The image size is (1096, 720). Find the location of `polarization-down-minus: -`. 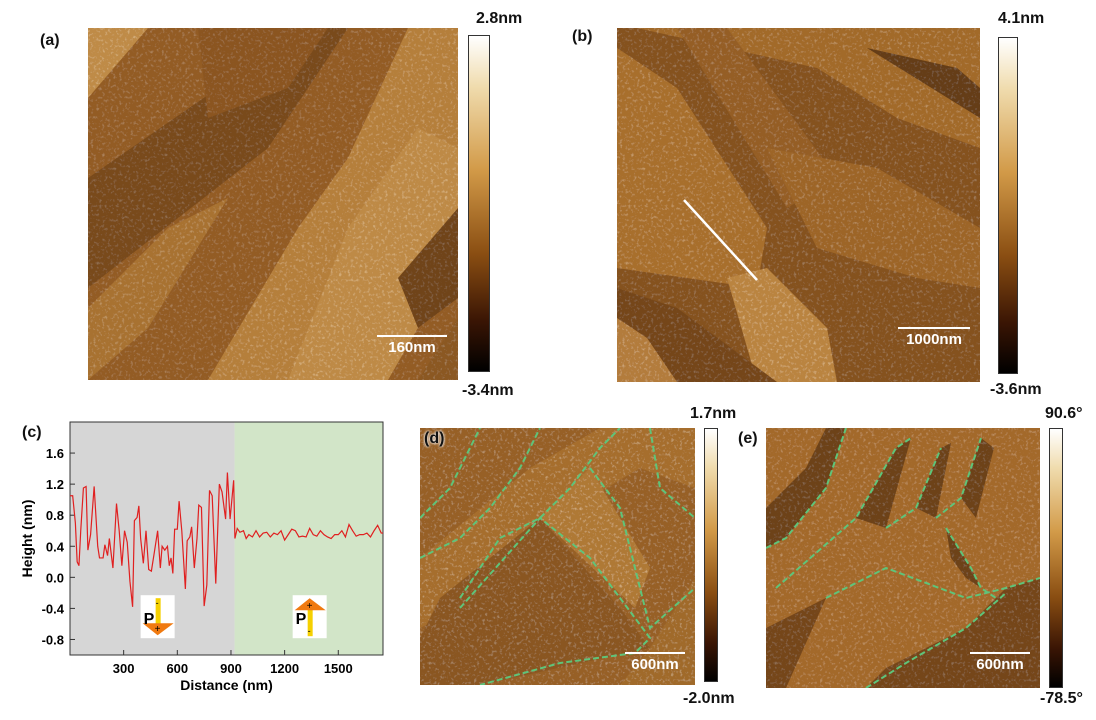

polarization-down-minus: - is located at coordinates (157, 603).